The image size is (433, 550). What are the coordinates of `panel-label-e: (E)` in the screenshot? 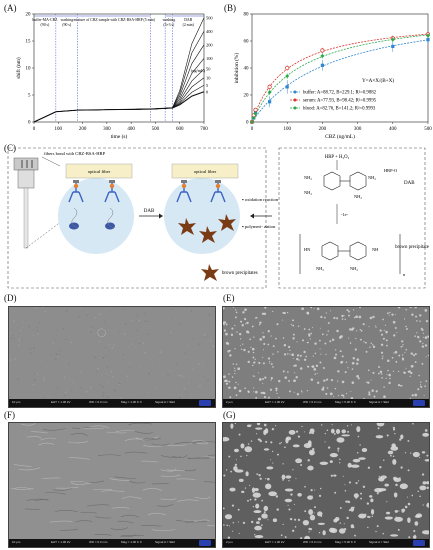 It's located at (229, 298).